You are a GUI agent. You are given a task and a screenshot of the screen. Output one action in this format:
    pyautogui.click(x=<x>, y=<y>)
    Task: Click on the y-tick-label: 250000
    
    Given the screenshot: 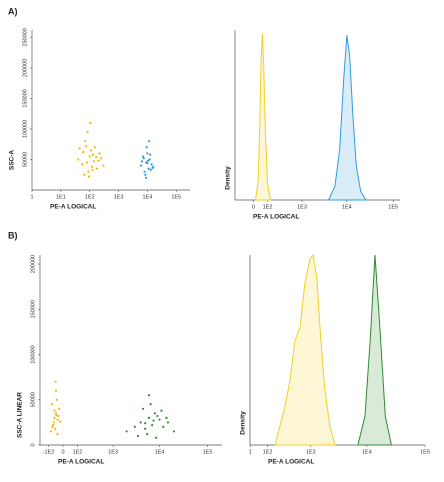 What is the action you would take?
    pyautogui.click(x=25, y=37)
    